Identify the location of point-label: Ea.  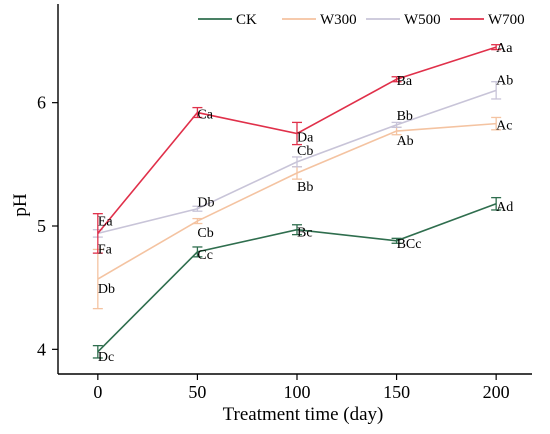
(106, 221).